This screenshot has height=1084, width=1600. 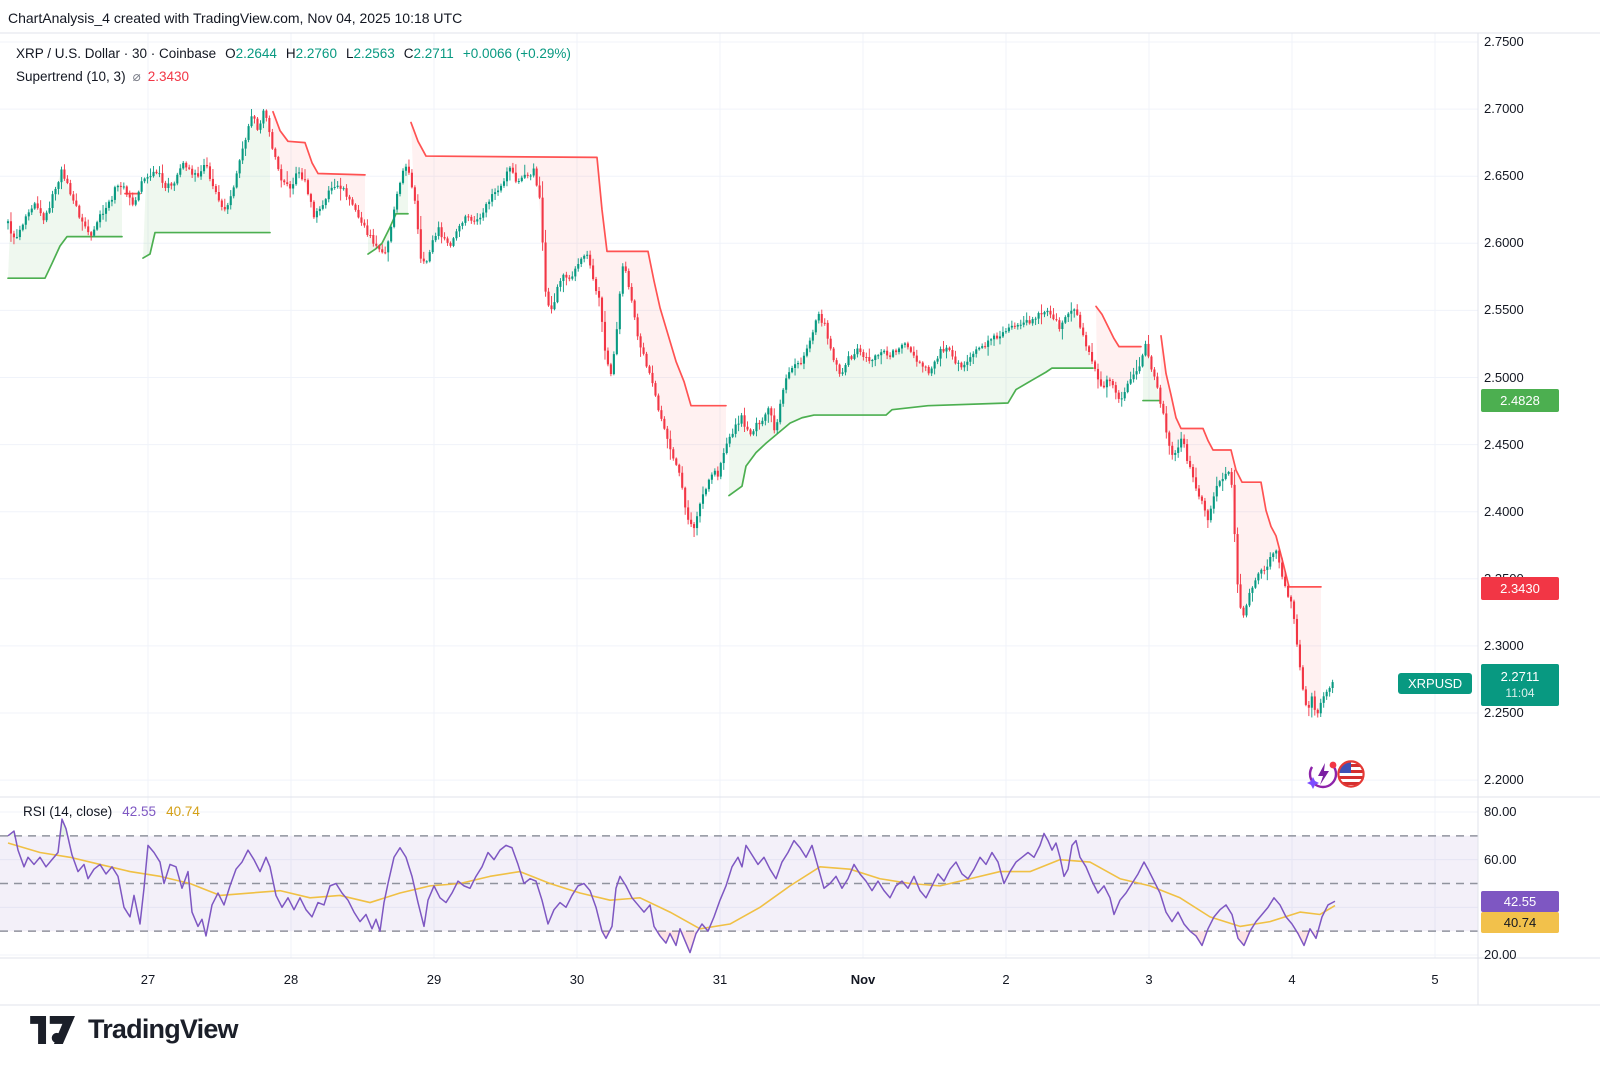 I want to click on rsi-tick-label: 20.00, so click(x=1500, y=954).